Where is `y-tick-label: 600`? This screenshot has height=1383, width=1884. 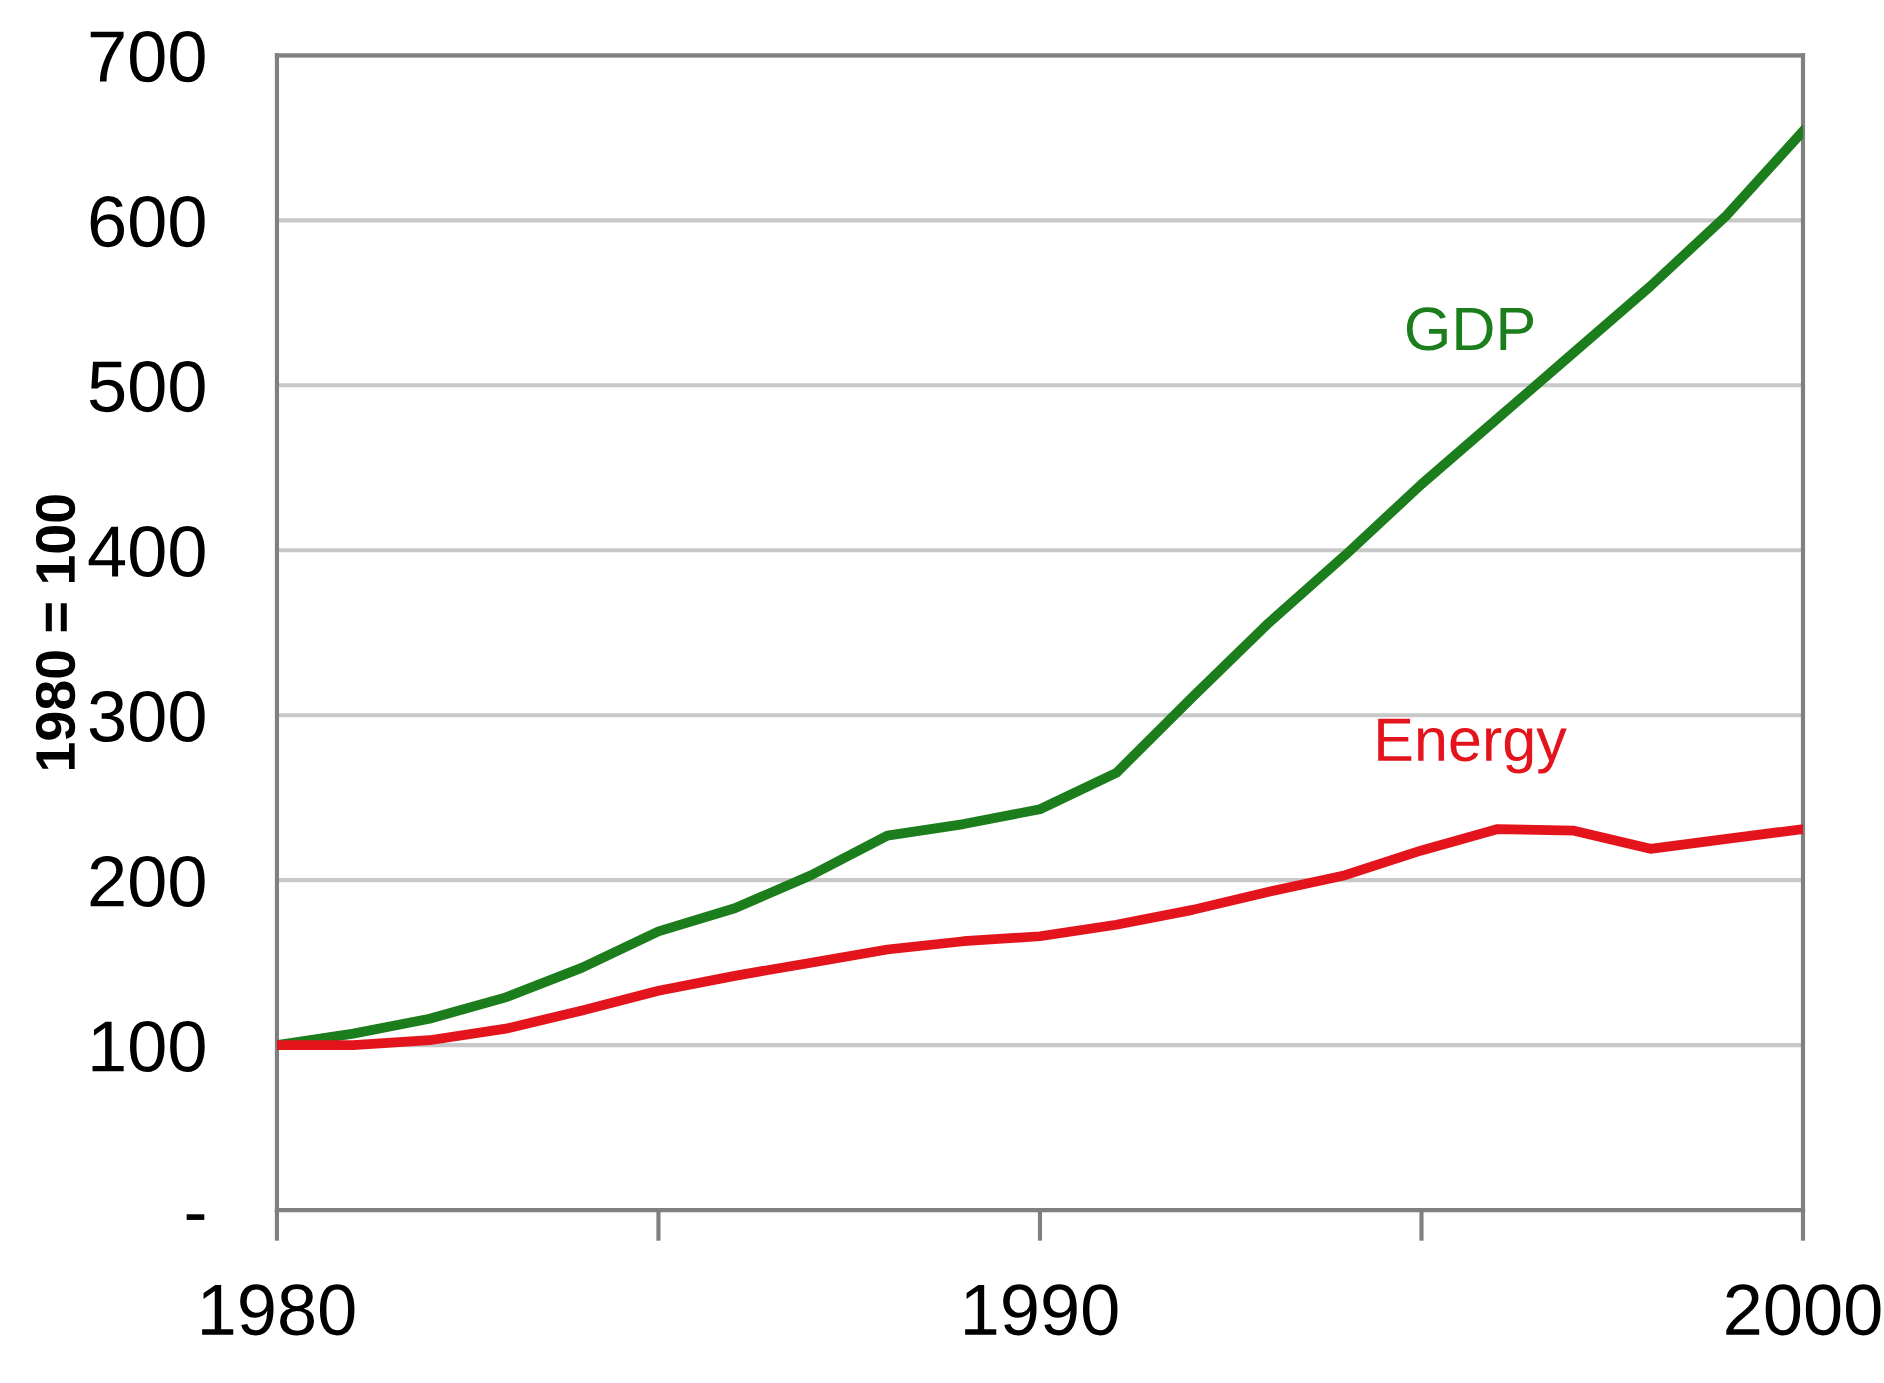
y-tick-label: 600 is located at coordinates (147, 222).